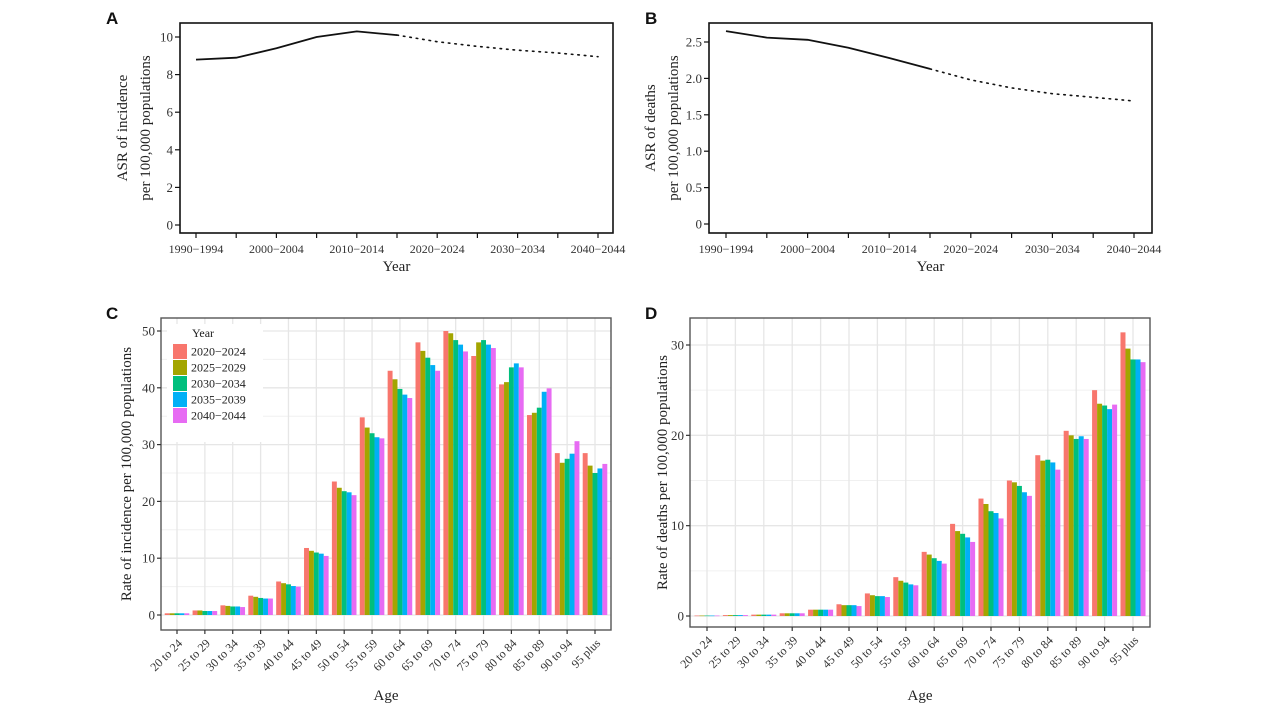  Describe the element at coordinates (694, 42) in the screenshot. I see `y-tick-label: 2.5` at that location.